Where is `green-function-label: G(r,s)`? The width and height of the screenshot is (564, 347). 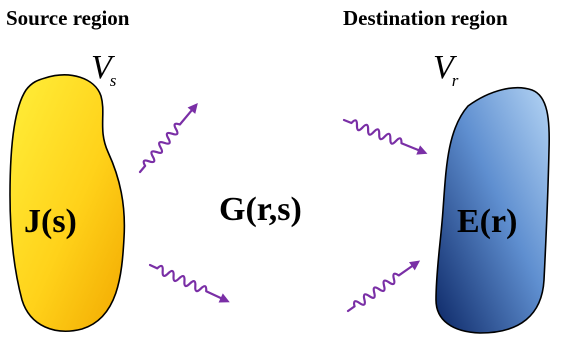
green-function-label: G(r,s) is located at coordinates (260, 209).